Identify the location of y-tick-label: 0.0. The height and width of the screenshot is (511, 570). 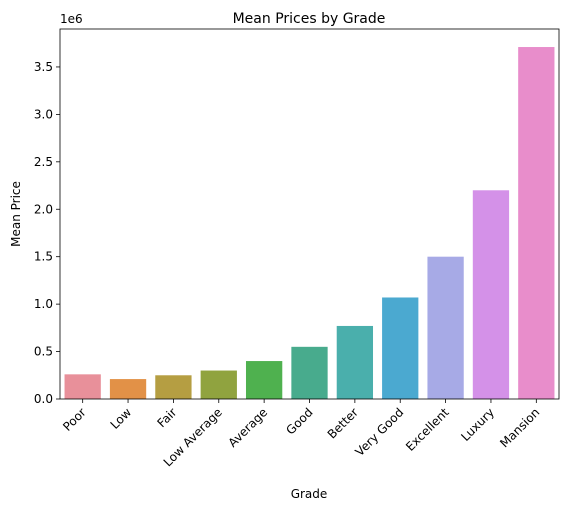
(43, 399).